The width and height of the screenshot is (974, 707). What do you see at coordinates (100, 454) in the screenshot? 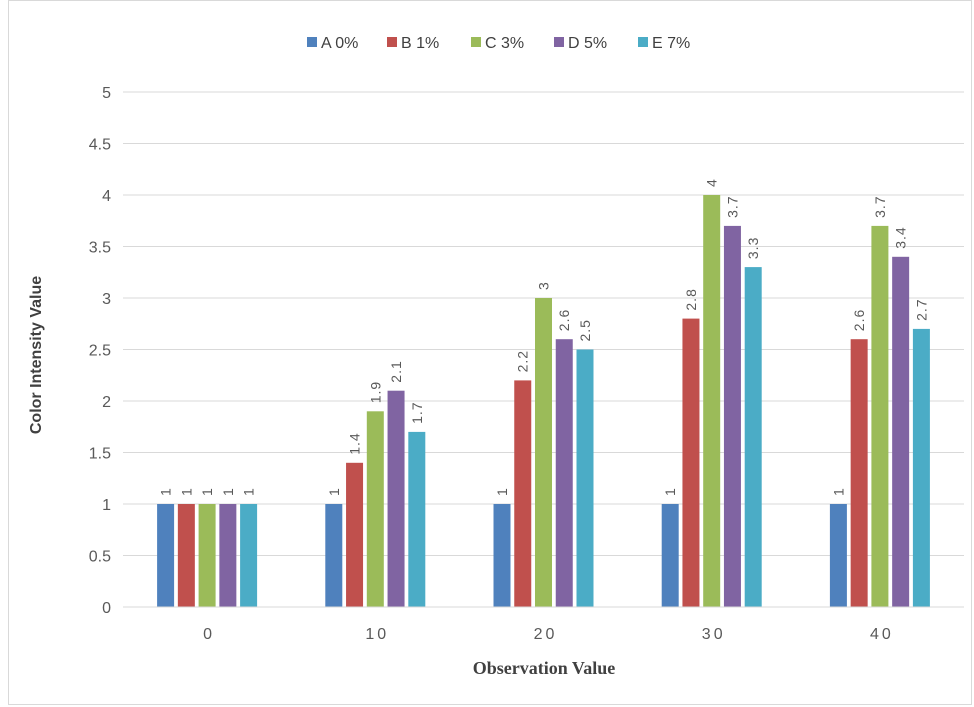
I see `y-tick-label: 1.5` at bounding box center [100, 454].